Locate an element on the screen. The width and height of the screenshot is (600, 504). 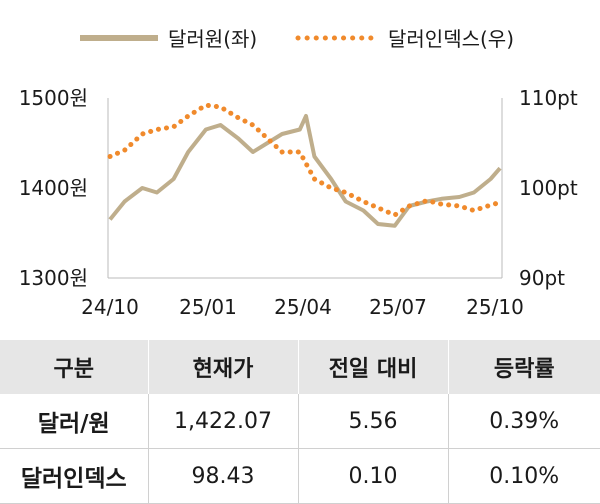
x-tick-label: 24/10 is located at coordinates (110, 307).